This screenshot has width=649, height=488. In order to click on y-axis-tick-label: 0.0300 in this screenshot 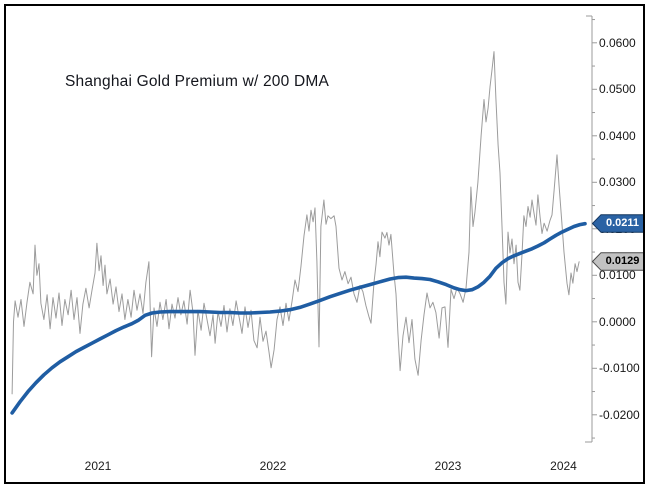, I will do `click(617, 182)`.